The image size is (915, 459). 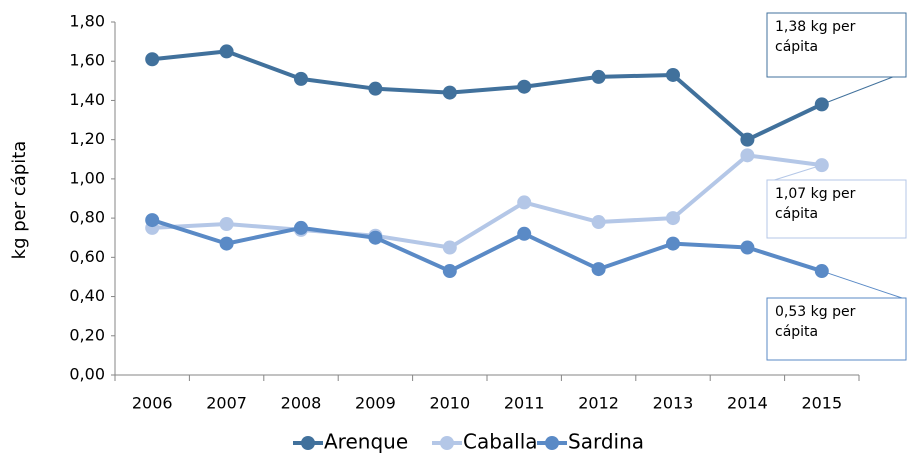 What do you see at coordinates (87, 60) in the screenshot?
I see `y-tick-label: 1,60` at bounding box center [87, 60].